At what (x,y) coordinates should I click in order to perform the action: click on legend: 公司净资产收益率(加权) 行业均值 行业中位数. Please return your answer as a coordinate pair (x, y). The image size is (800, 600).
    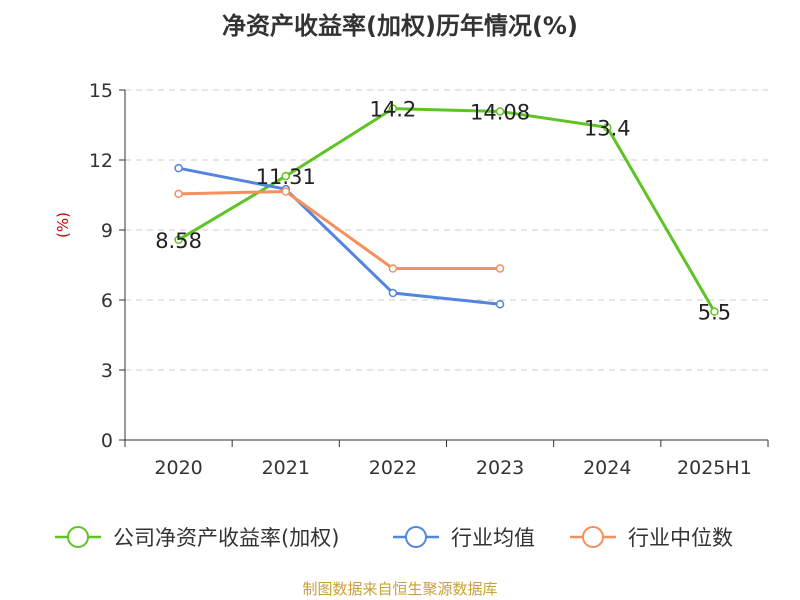
    Looking at the image, I should click on (394, 538).